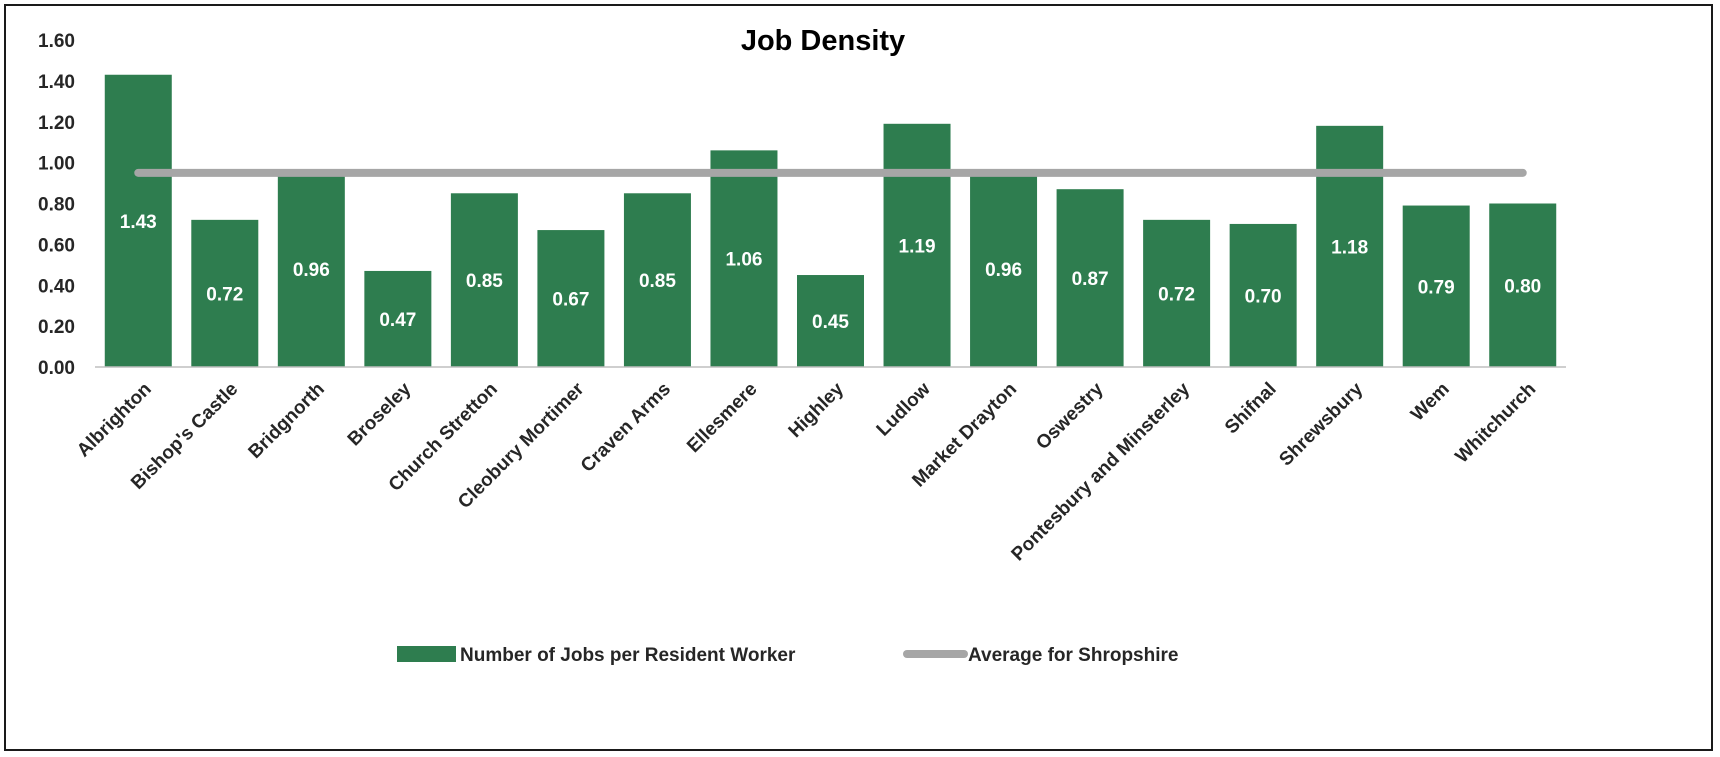  What do you see at coordinates (1073, 655) in the screenshot?
I see `legend-label-line: Average for Shropshire` at bounding box center [1073, 655].